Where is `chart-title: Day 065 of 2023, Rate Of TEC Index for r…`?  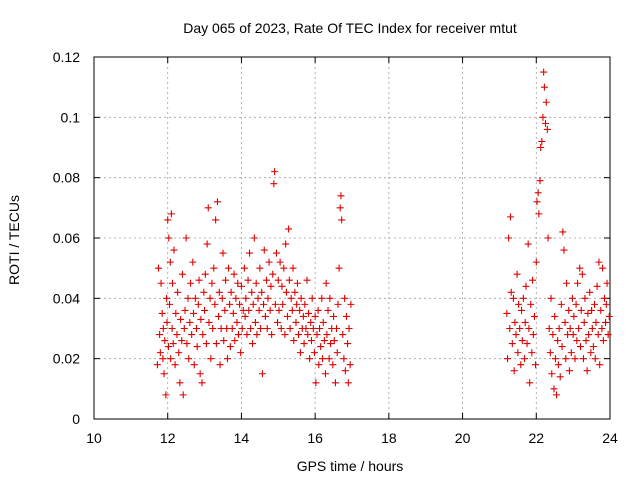
chart-title: Day 065 of 2023, Rate Of TEC Index for r… is located at coordinates (350, 28).